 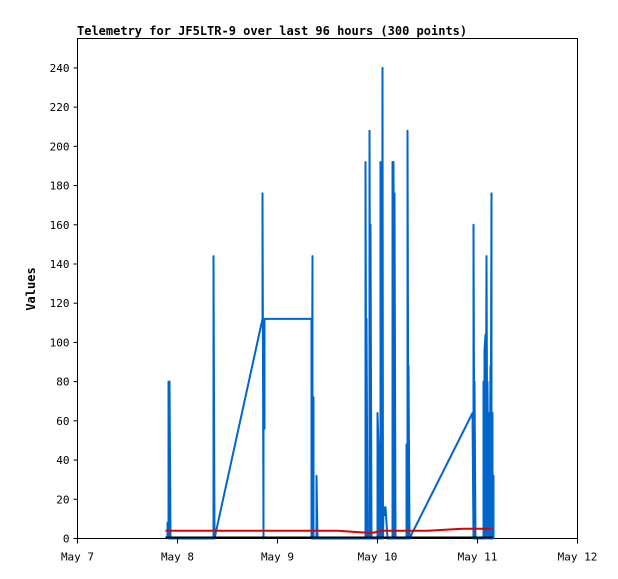 What do you see at coordinates (60, 303) in the screenshot?
I see `y-tick-label: 120` at bounding box center [60, 303].